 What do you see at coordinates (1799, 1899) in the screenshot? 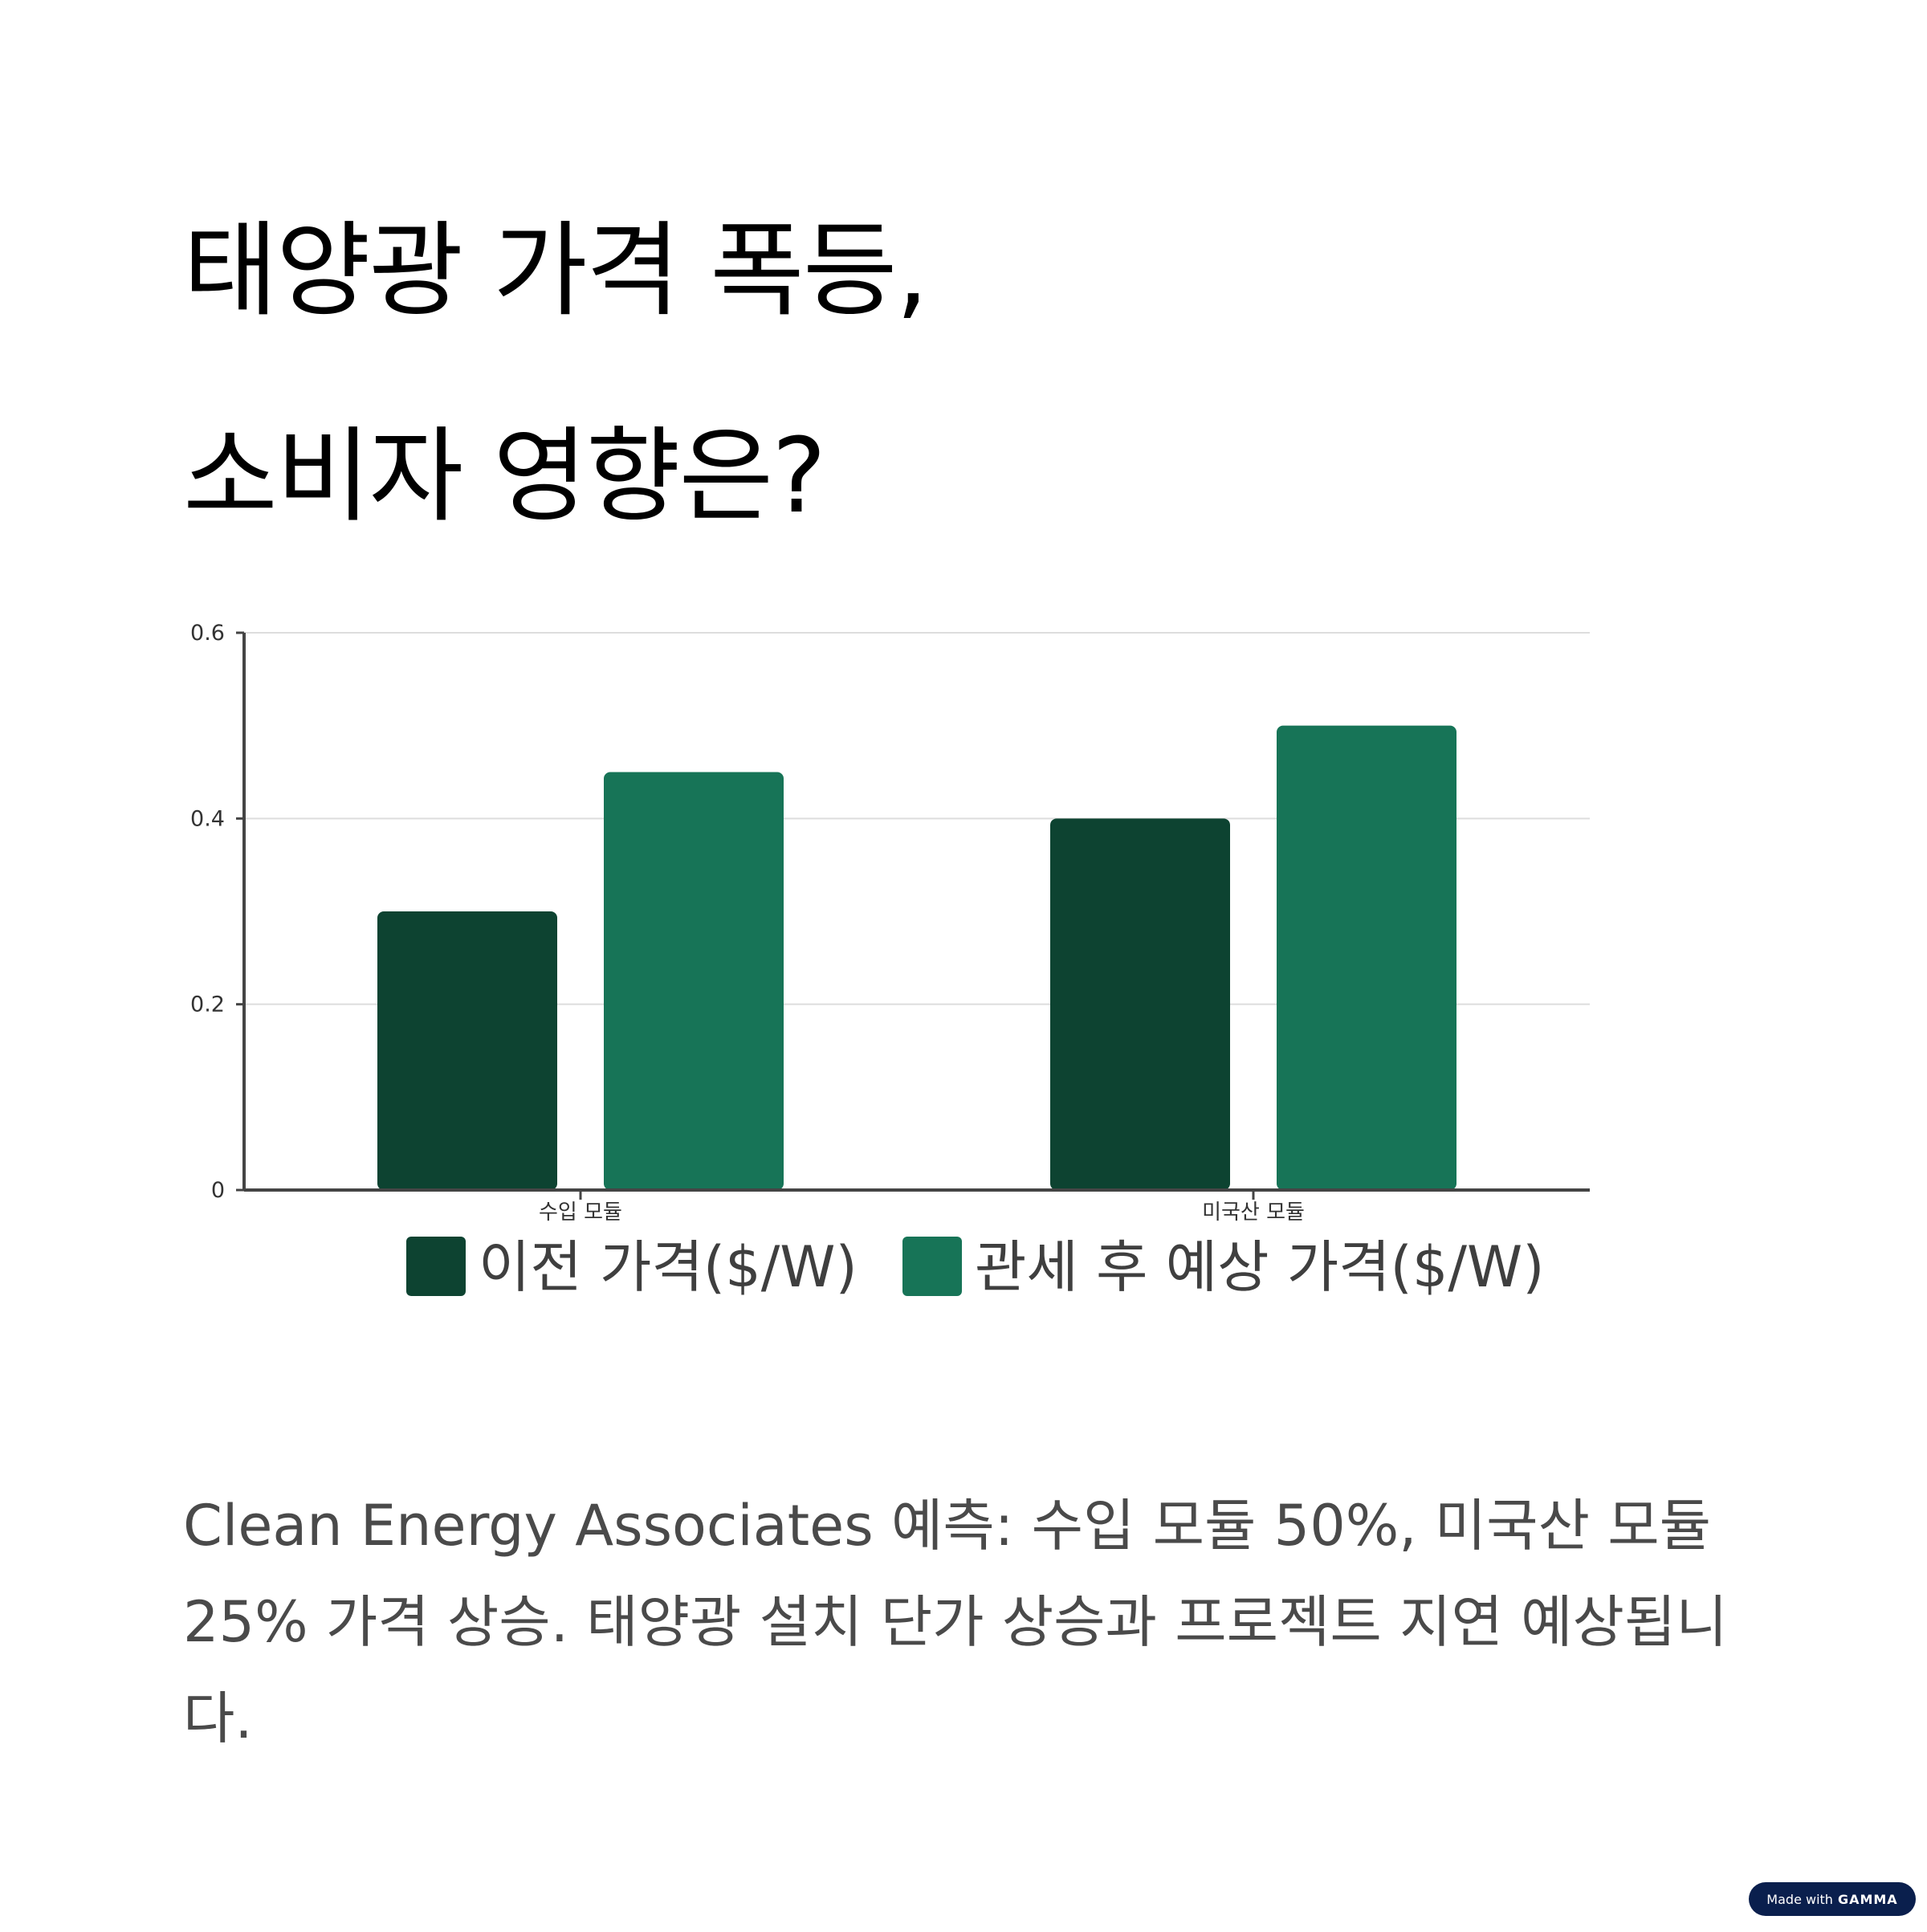
I see `badge-prefix: Made with` at bounding box center [1799, 1899].